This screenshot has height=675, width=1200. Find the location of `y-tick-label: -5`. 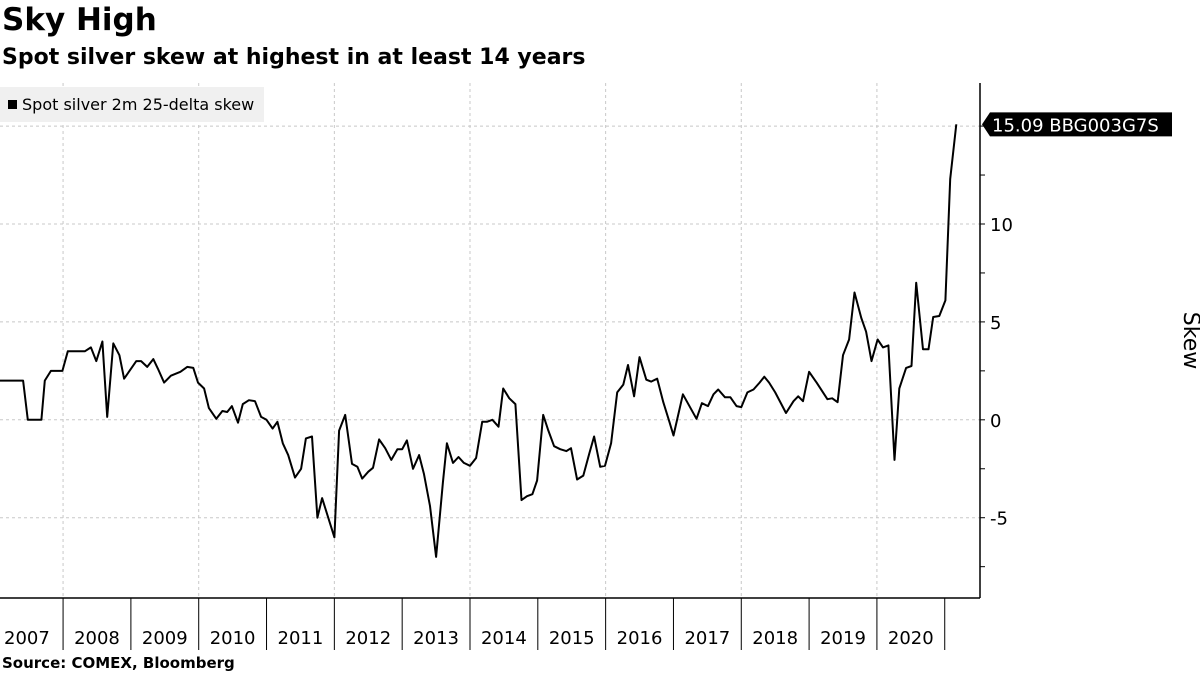

y-tick-label: -5 is located at coordinates (999, 519).